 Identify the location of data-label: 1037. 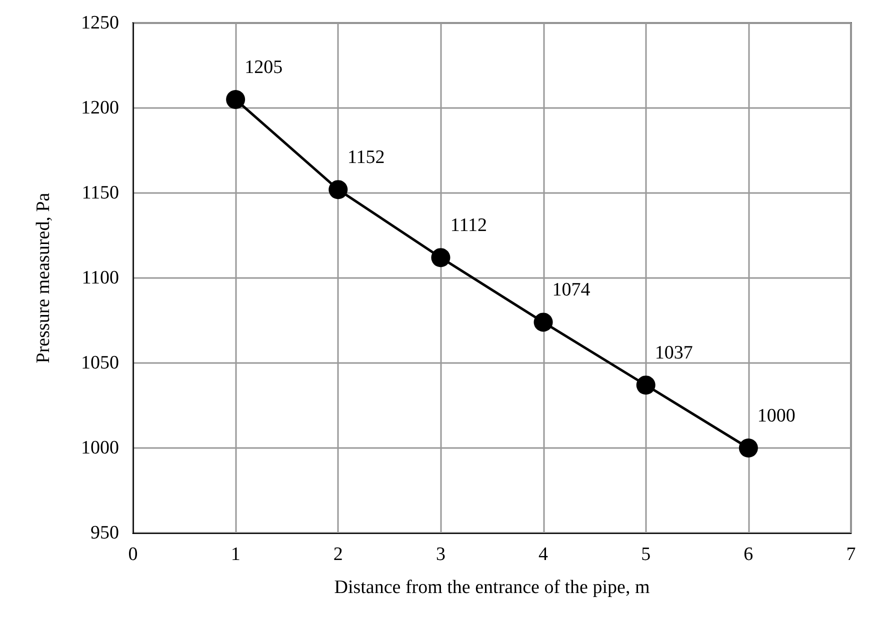
(673, 353).